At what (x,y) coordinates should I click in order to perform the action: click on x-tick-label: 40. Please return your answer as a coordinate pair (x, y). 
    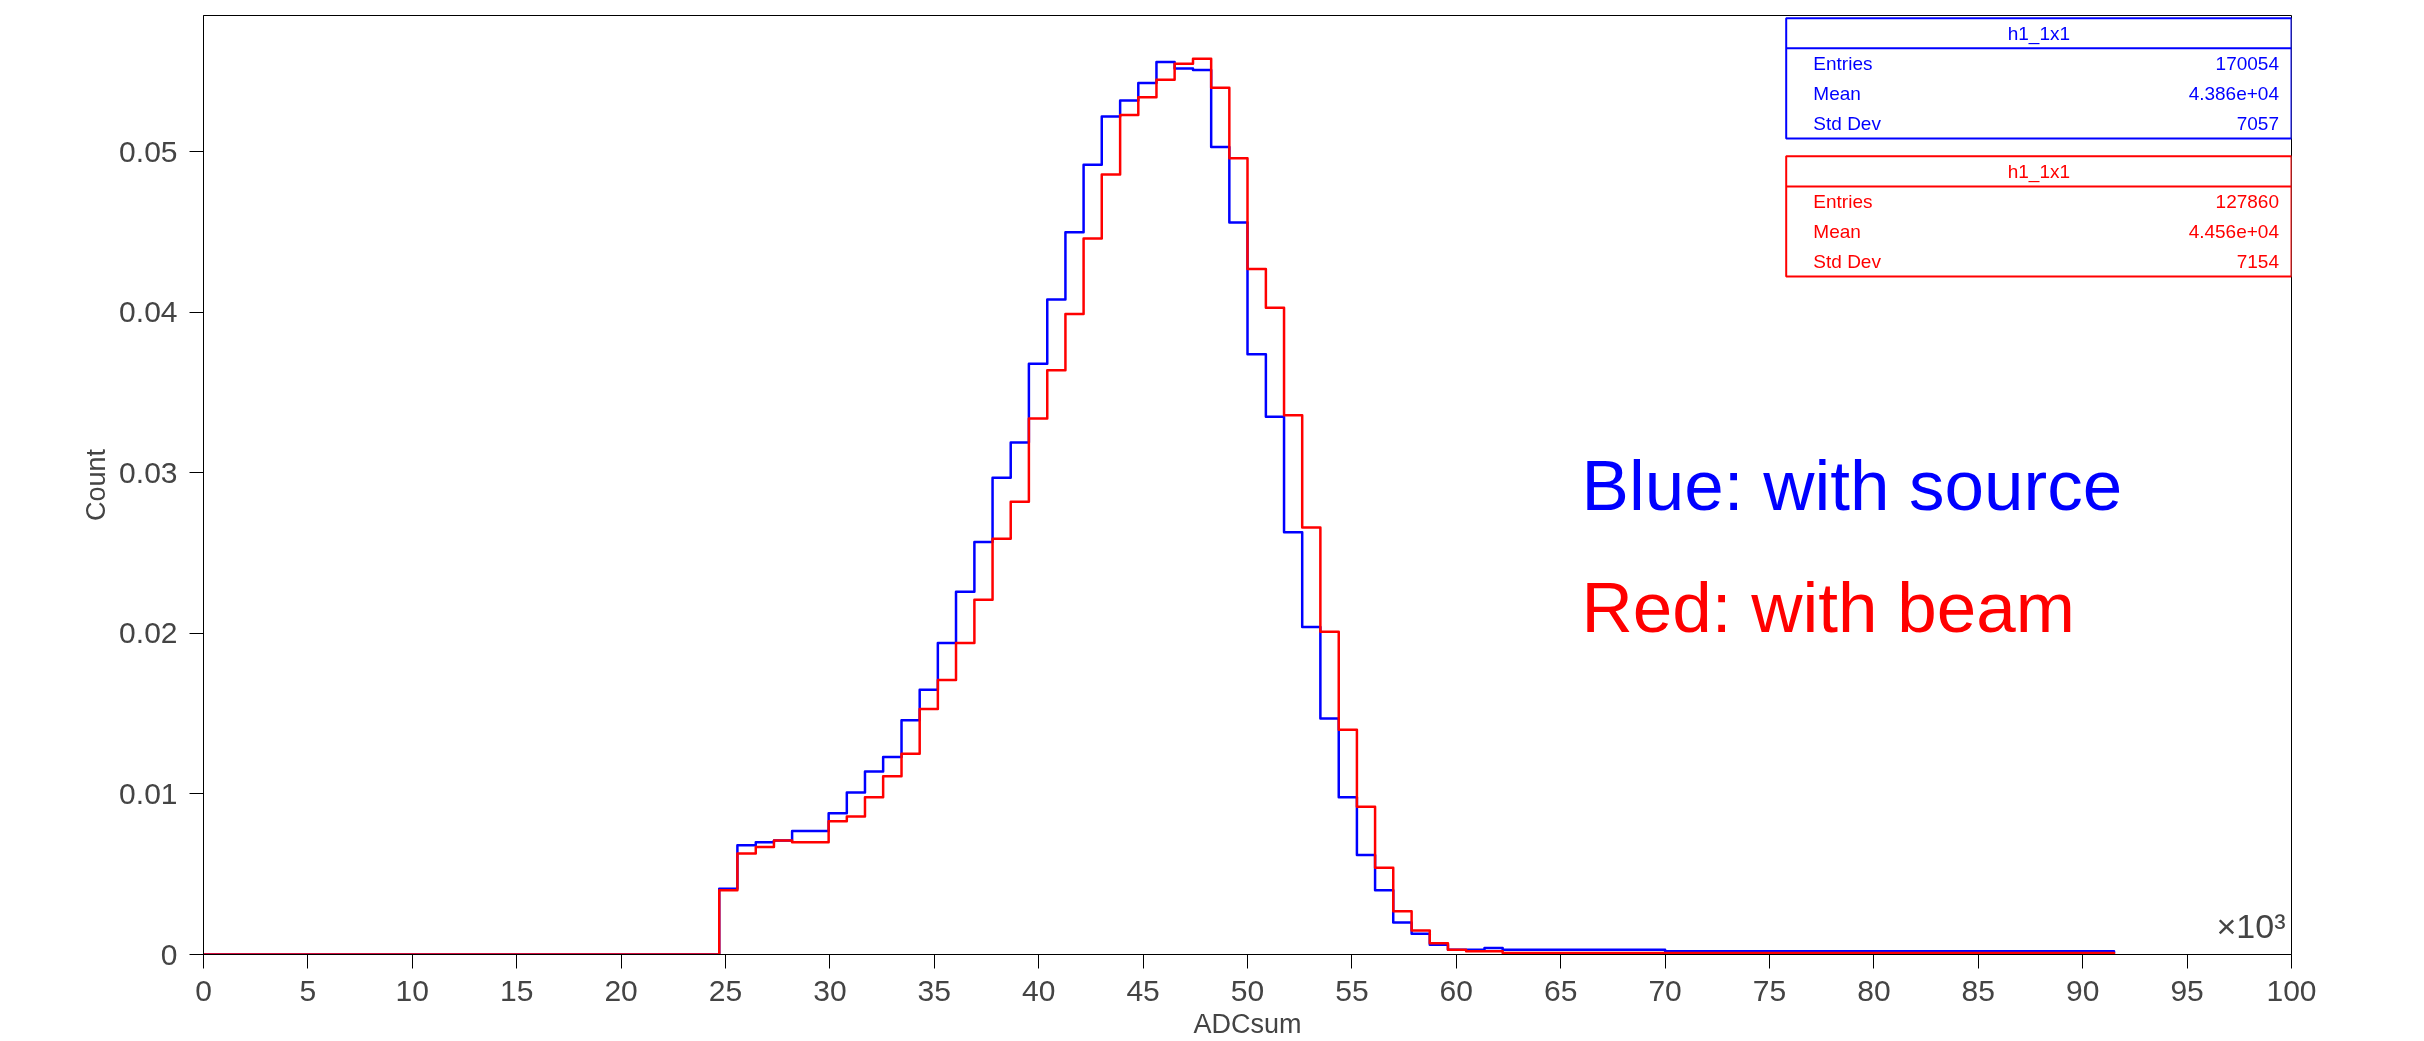
    Looking at the image, I should click on (1039, 990).